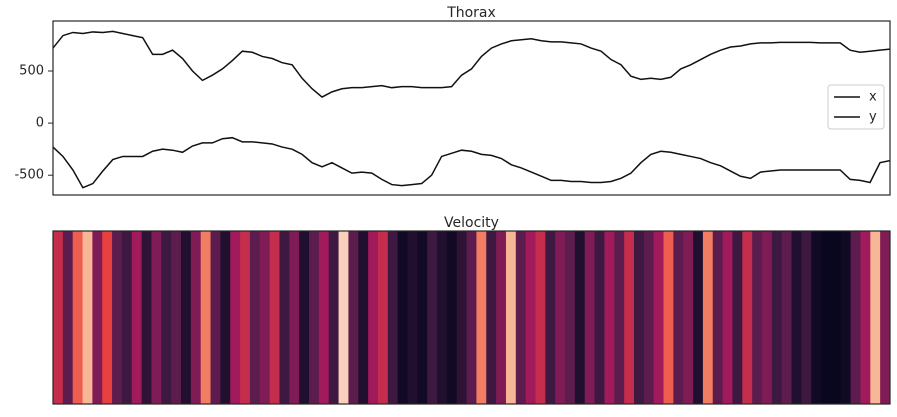  What do you see at coordinates (40, 123) in the screenshot?
I see `y-tick-label: 0` at bounding box center [40, 123].